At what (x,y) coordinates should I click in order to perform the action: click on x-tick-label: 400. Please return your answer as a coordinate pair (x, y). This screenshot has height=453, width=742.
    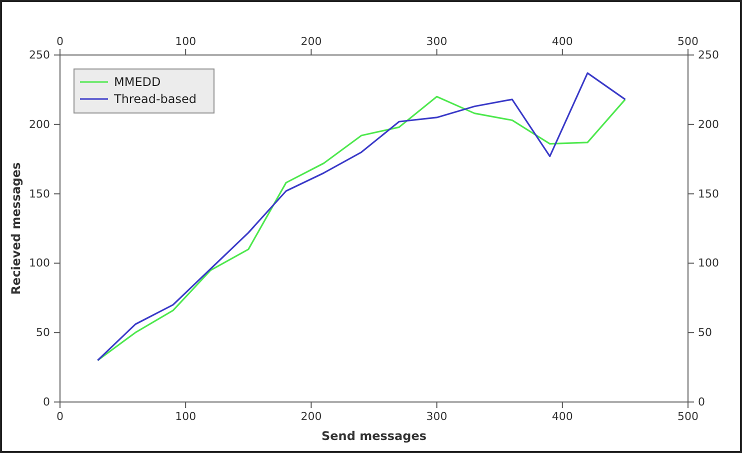
    Looking at the image, I should click on (562, 41).